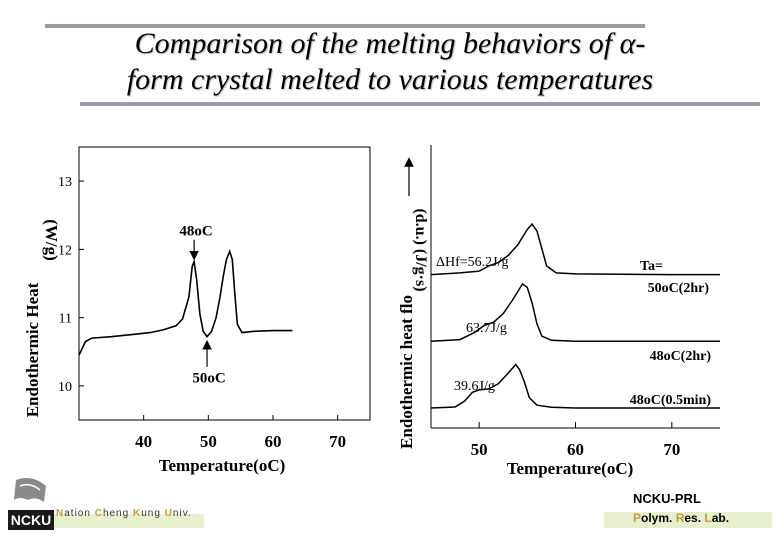 The height and width of the screenshot is (540, 780). What do you see at coordinates (474, 386) in the screenshot?
I see `enthalpy-label-3: 39.6J/g` at bounding box center [474, 386].